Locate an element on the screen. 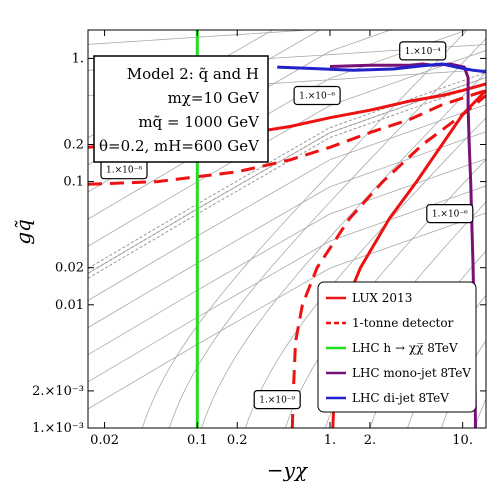  x-tick-label: 0.02 is located at coordinates (104, 440).